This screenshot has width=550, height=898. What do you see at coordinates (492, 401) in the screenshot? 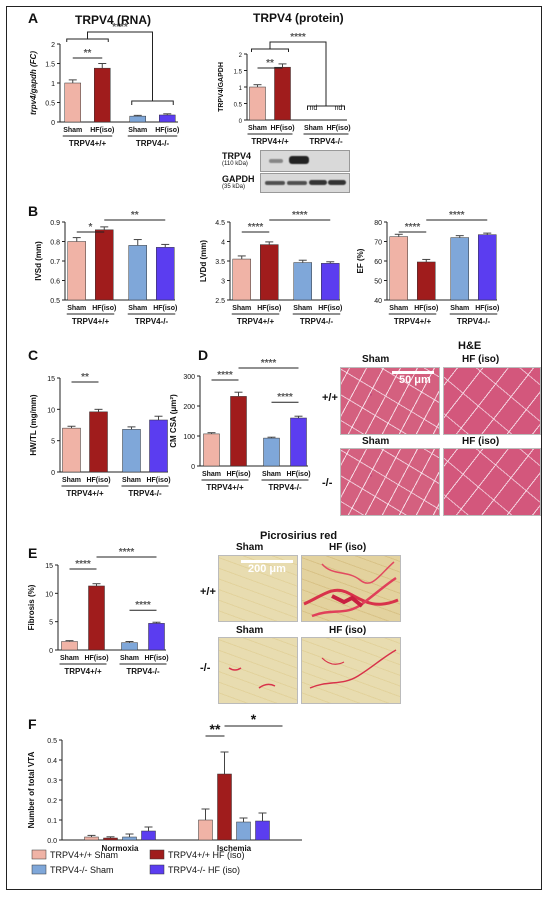
I see `he-image-wt-hf` at bounding box center [492, 401].